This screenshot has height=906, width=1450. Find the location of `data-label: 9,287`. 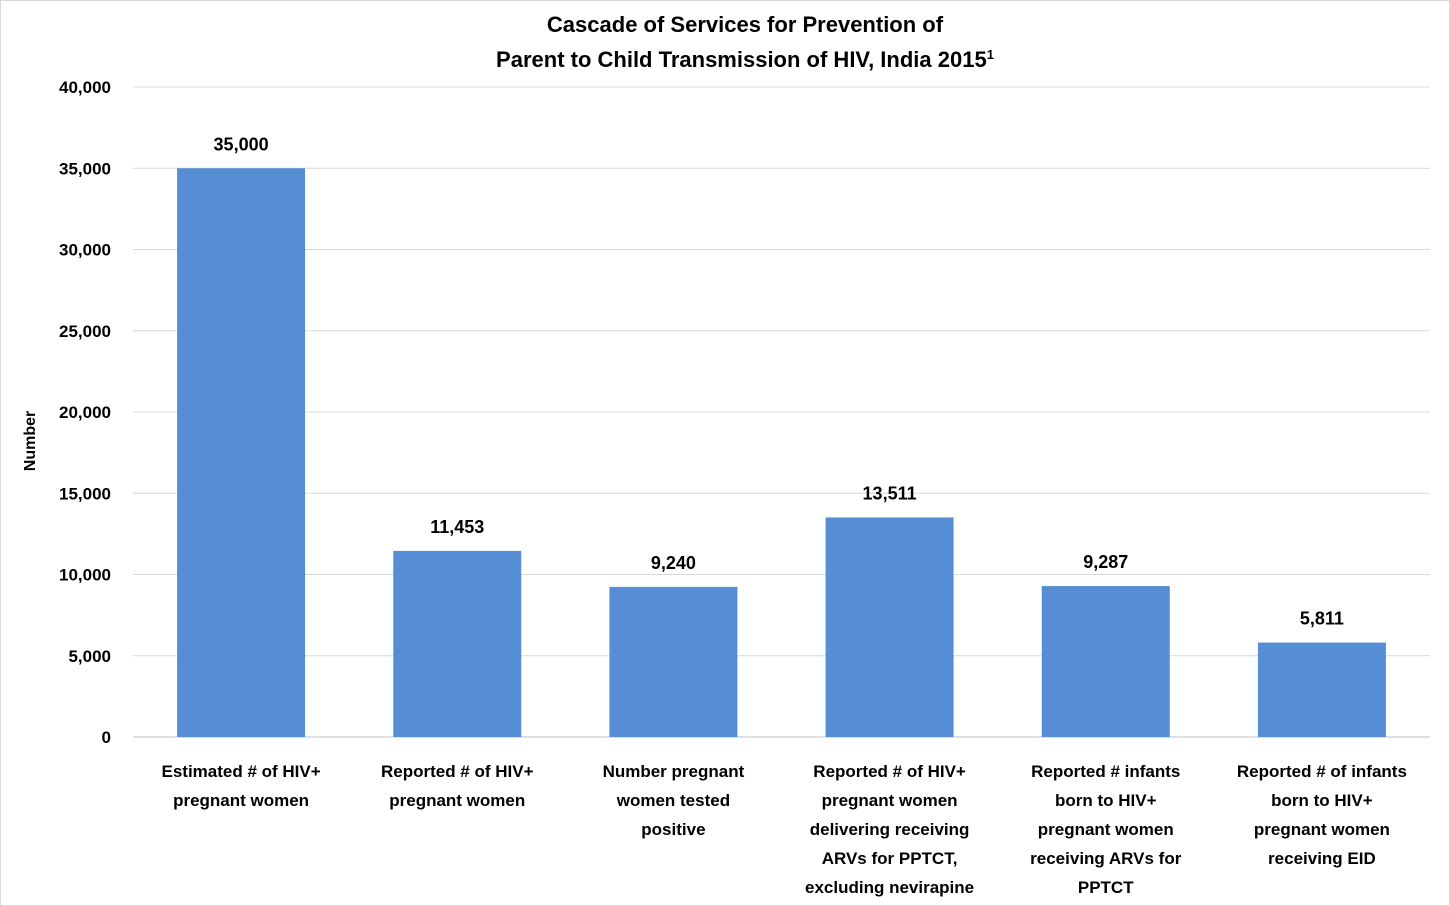

data-label: 9,287 is located at coordinates (1105, 562).